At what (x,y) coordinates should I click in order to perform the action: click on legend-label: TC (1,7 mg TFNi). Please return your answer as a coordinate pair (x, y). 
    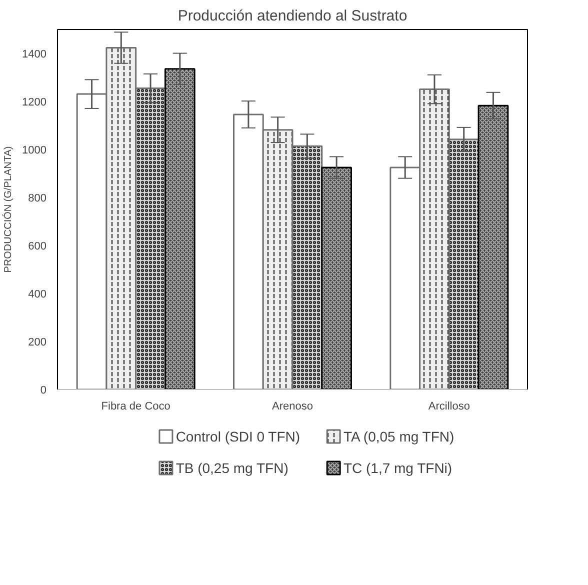
    Looking at the image, I should click on (397, 468).